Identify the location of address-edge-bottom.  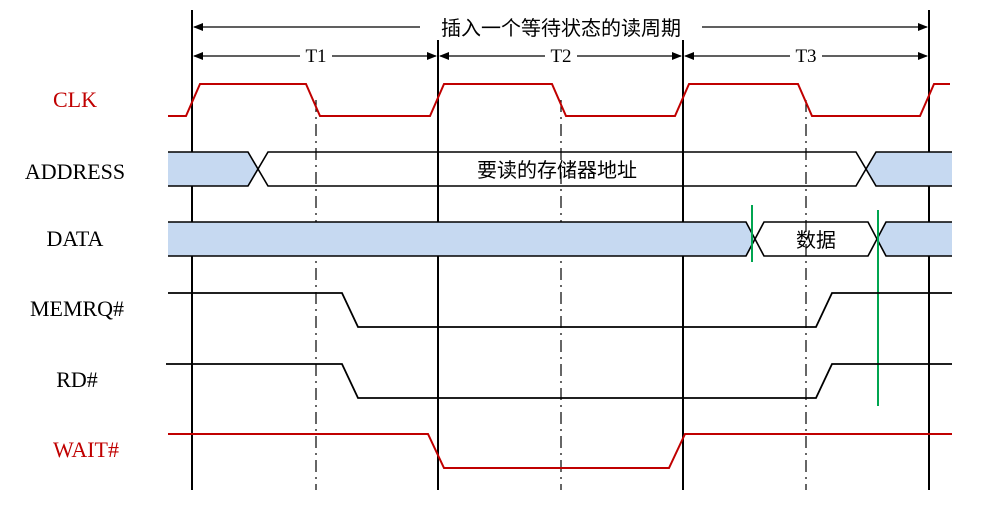
(560, 169).